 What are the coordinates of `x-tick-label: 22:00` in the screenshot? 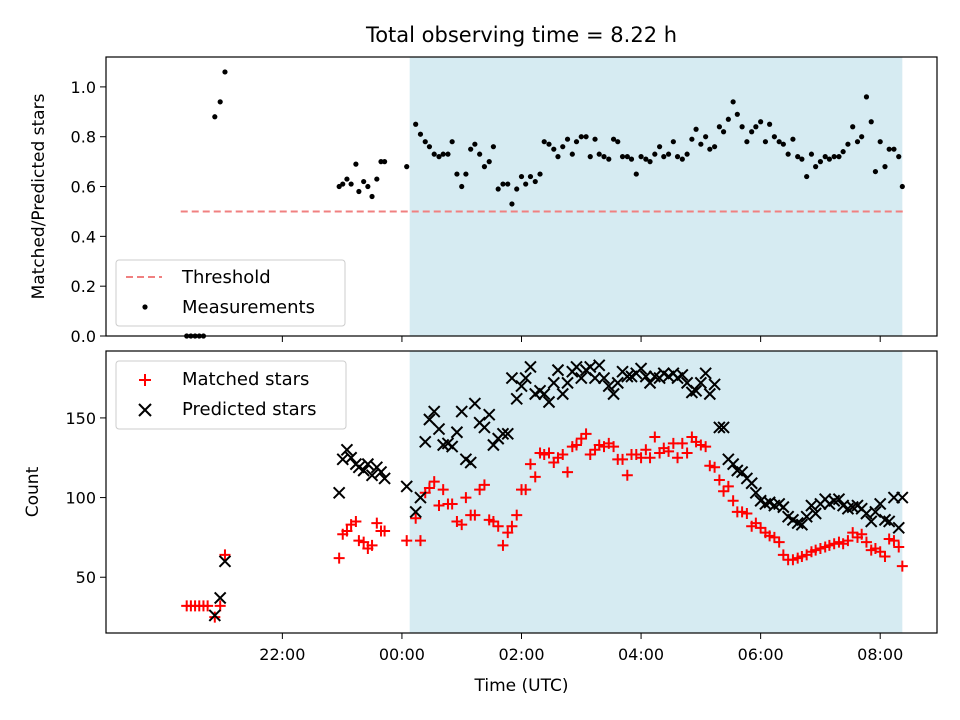 It's located at (282, 654).